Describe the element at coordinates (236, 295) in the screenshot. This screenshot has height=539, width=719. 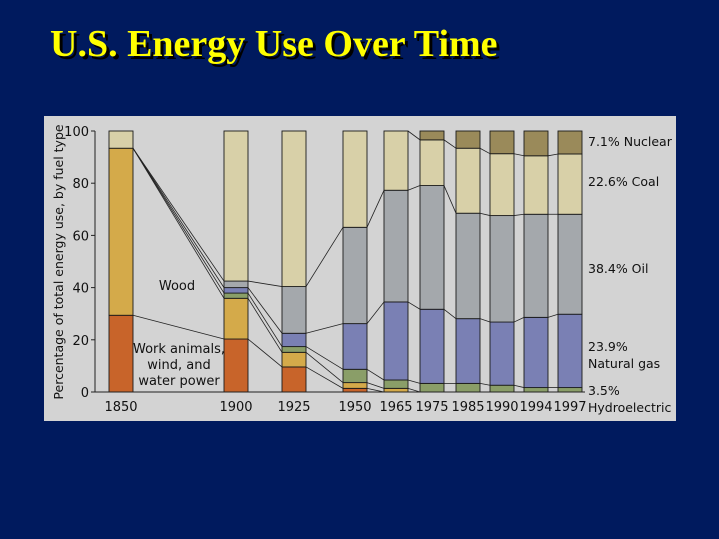
I see `bar-segment-hydroelectric-1900` at that location.